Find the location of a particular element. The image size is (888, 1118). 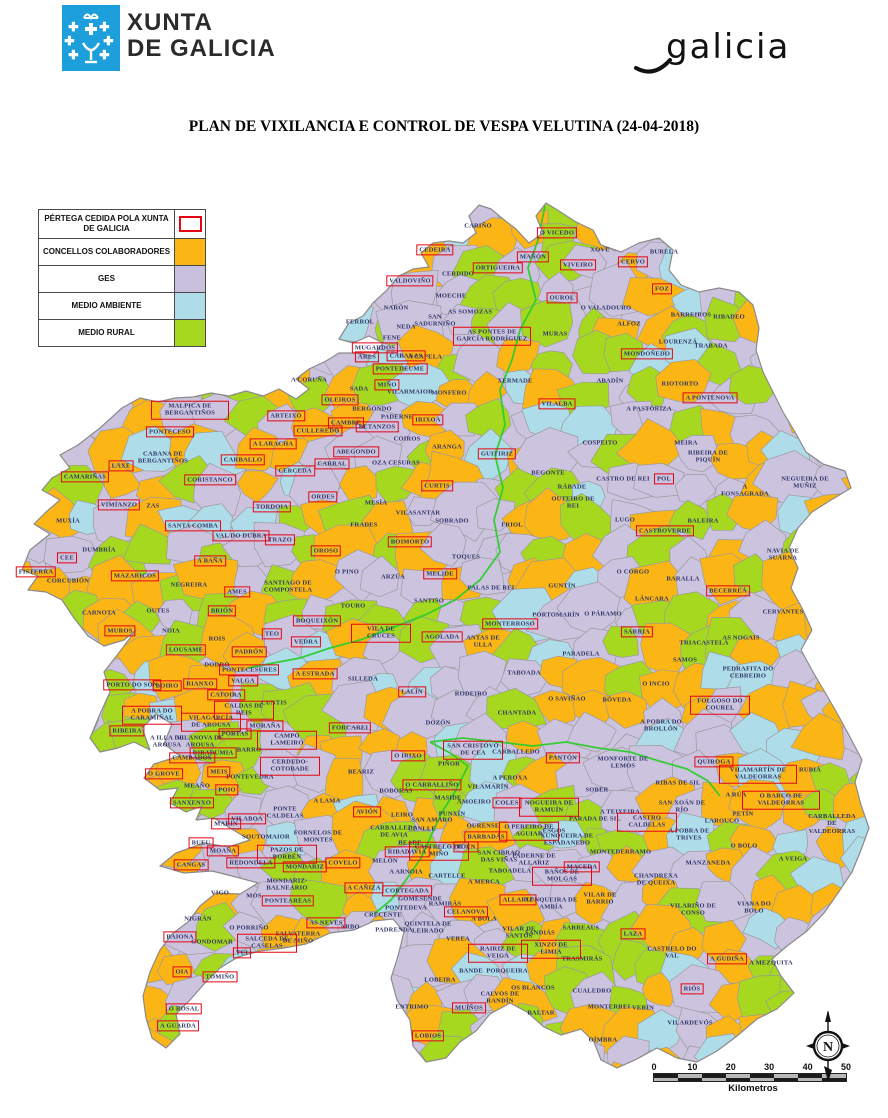

legend-swatch is located at coordinates (189, 279).